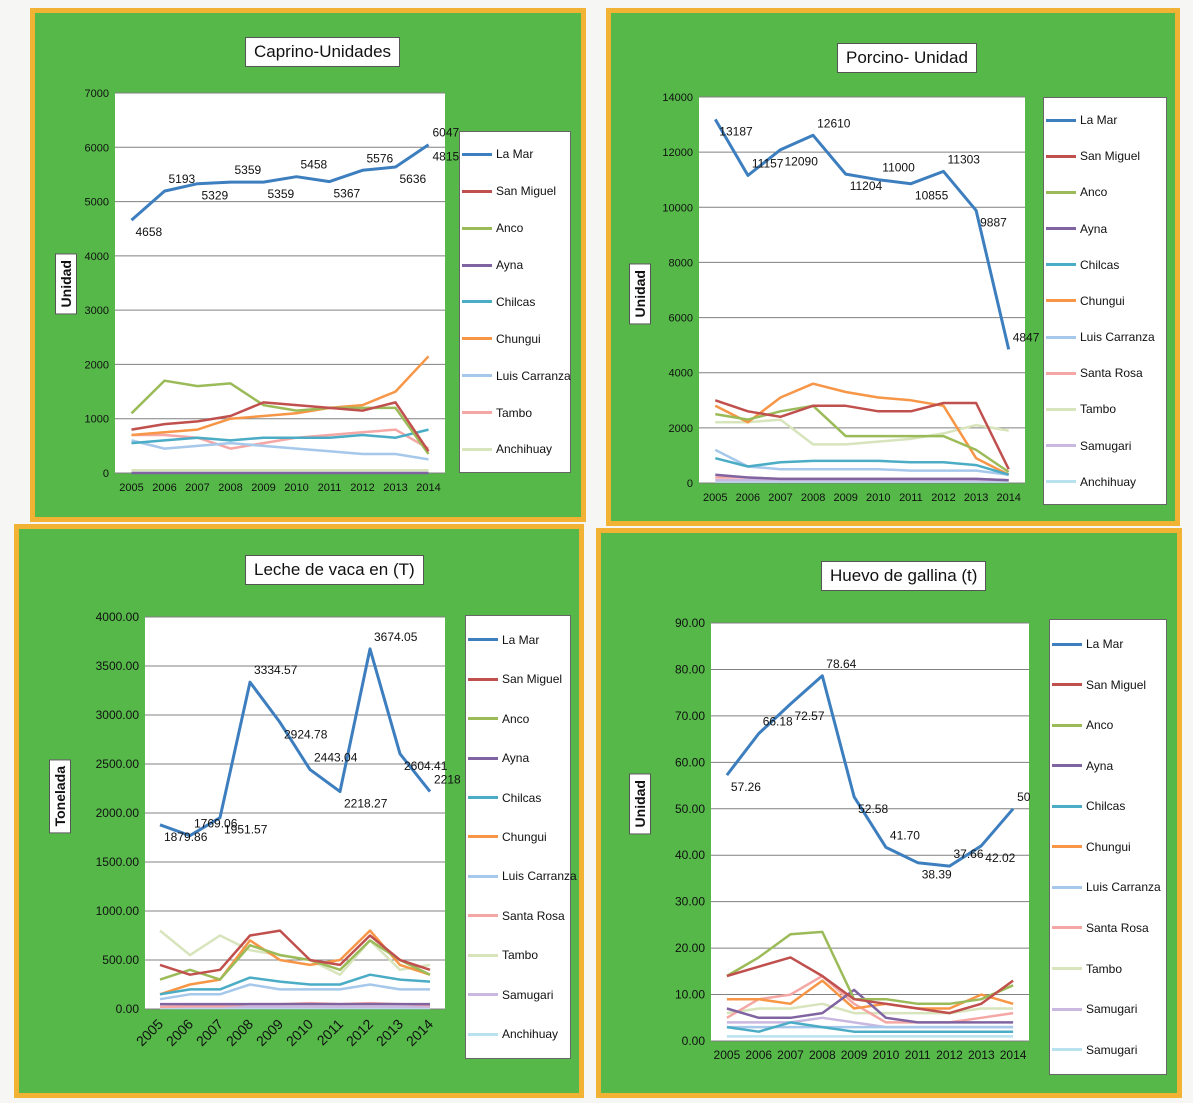 This screenshot has height=1103, width=1193. Describe the element at coordinates (281, 194) in the screenshot. I see `data-label: 5359` at that location.